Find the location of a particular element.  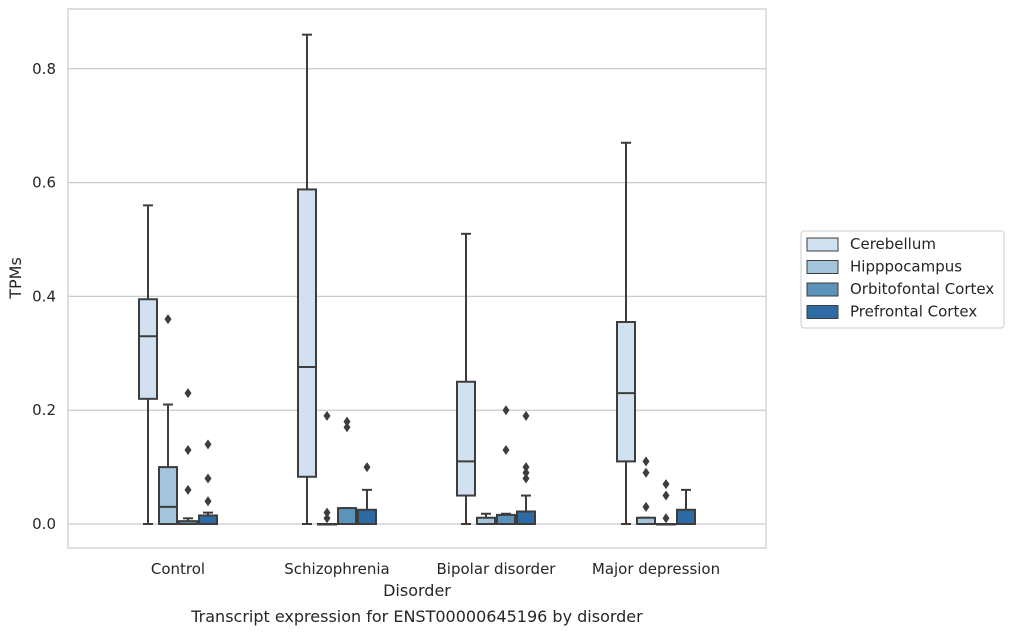

y-tick-labels: 0.0 0.2 0.4 0.6 0.8 is located at coordinates (44, 296).